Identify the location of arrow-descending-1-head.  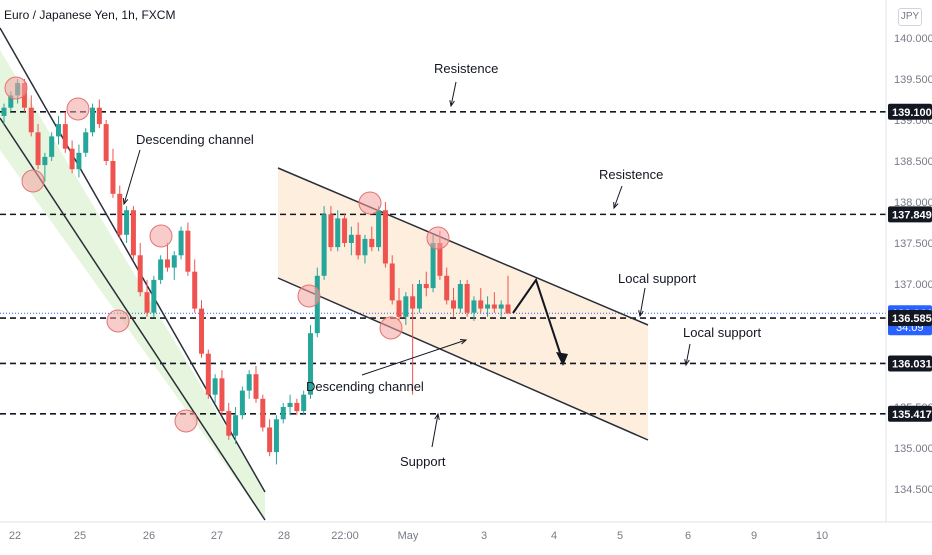
(125, 201).